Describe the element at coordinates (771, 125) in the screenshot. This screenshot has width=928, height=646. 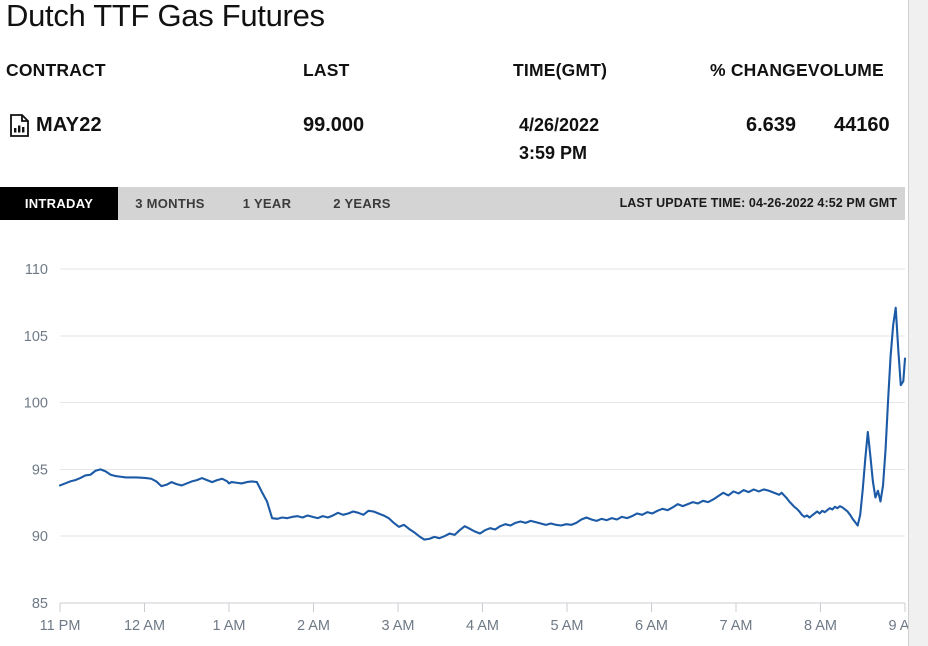
I see `cell-percent-change: 6.639` at that location.